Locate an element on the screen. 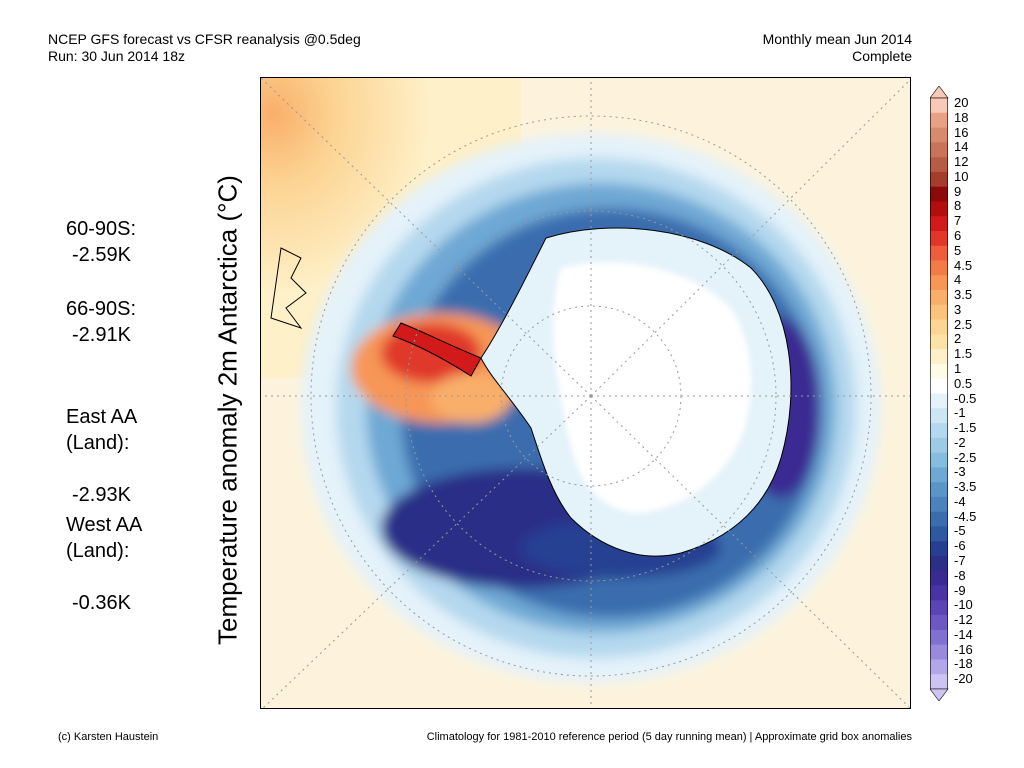 The width and height of the screenshot is (1024, 768). colorbar-tick-label: 7 is located at coordinates (958, 221).